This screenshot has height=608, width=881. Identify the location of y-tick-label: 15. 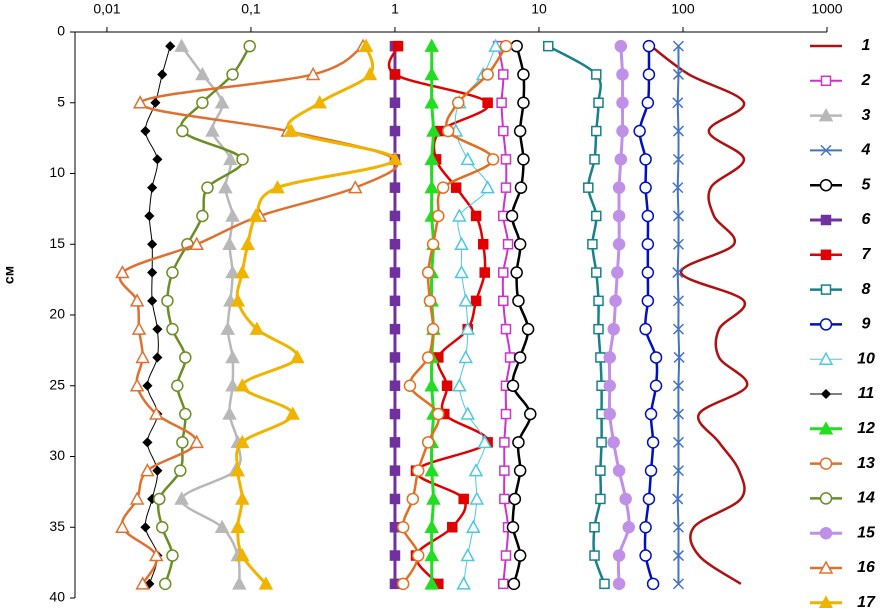
(57, 243).